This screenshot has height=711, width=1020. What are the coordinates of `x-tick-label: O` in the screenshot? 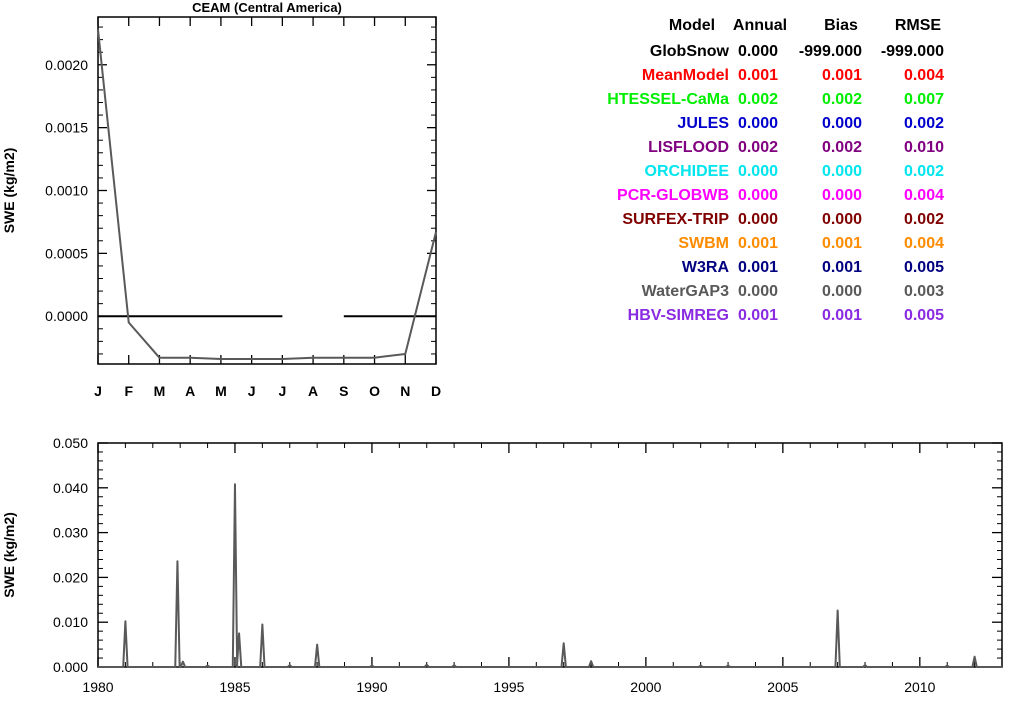 It's located at (374, 391).